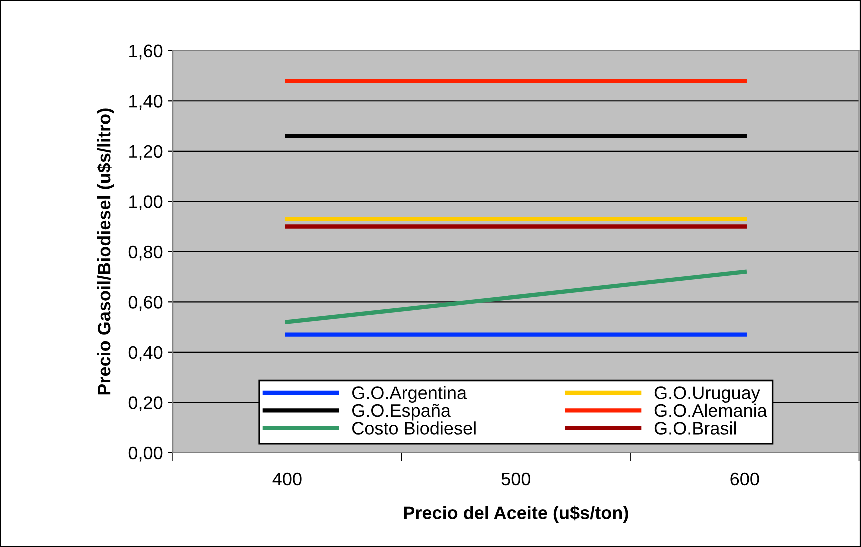 Image resolution: width=861 pixels, height=547 pixels. I want to click on legend-label: G.O.España, so click(401, 412).